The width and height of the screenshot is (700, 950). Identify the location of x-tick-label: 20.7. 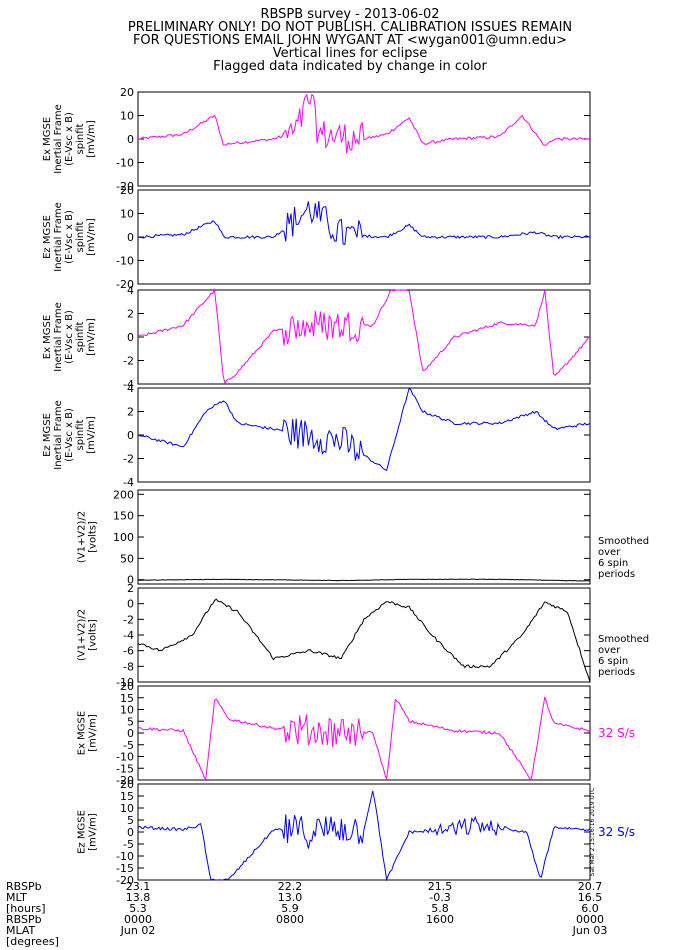
(590, 886).